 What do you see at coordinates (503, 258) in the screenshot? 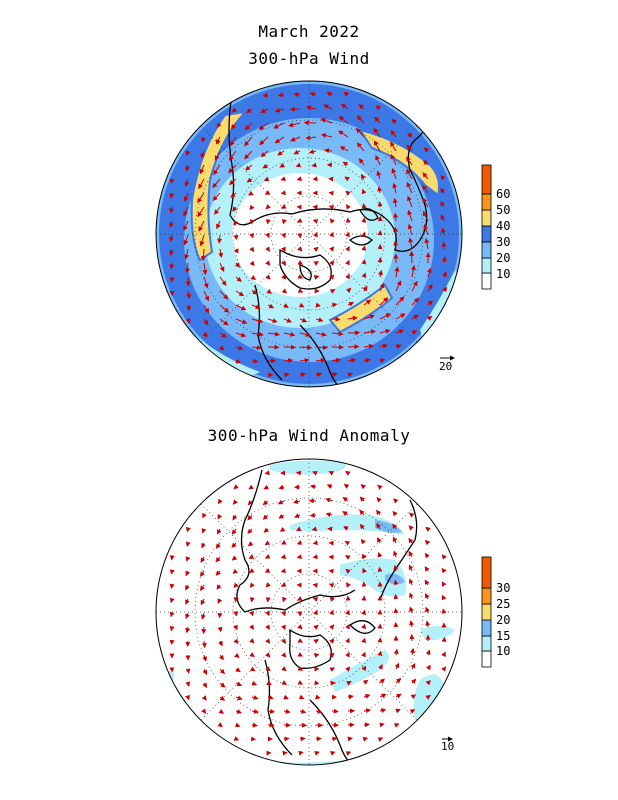
I see `colorbar-top-label-20: 20` at bounding box center [503, 258].